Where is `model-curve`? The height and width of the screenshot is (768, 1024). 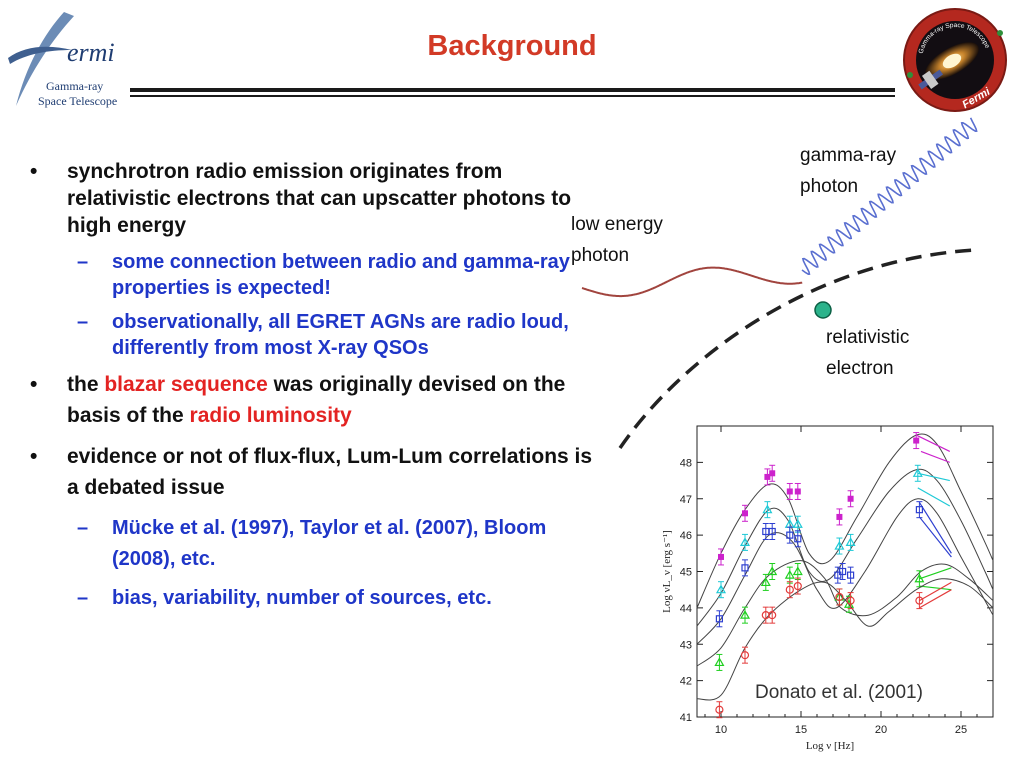
model-curve is located at coordinates (845, 521).